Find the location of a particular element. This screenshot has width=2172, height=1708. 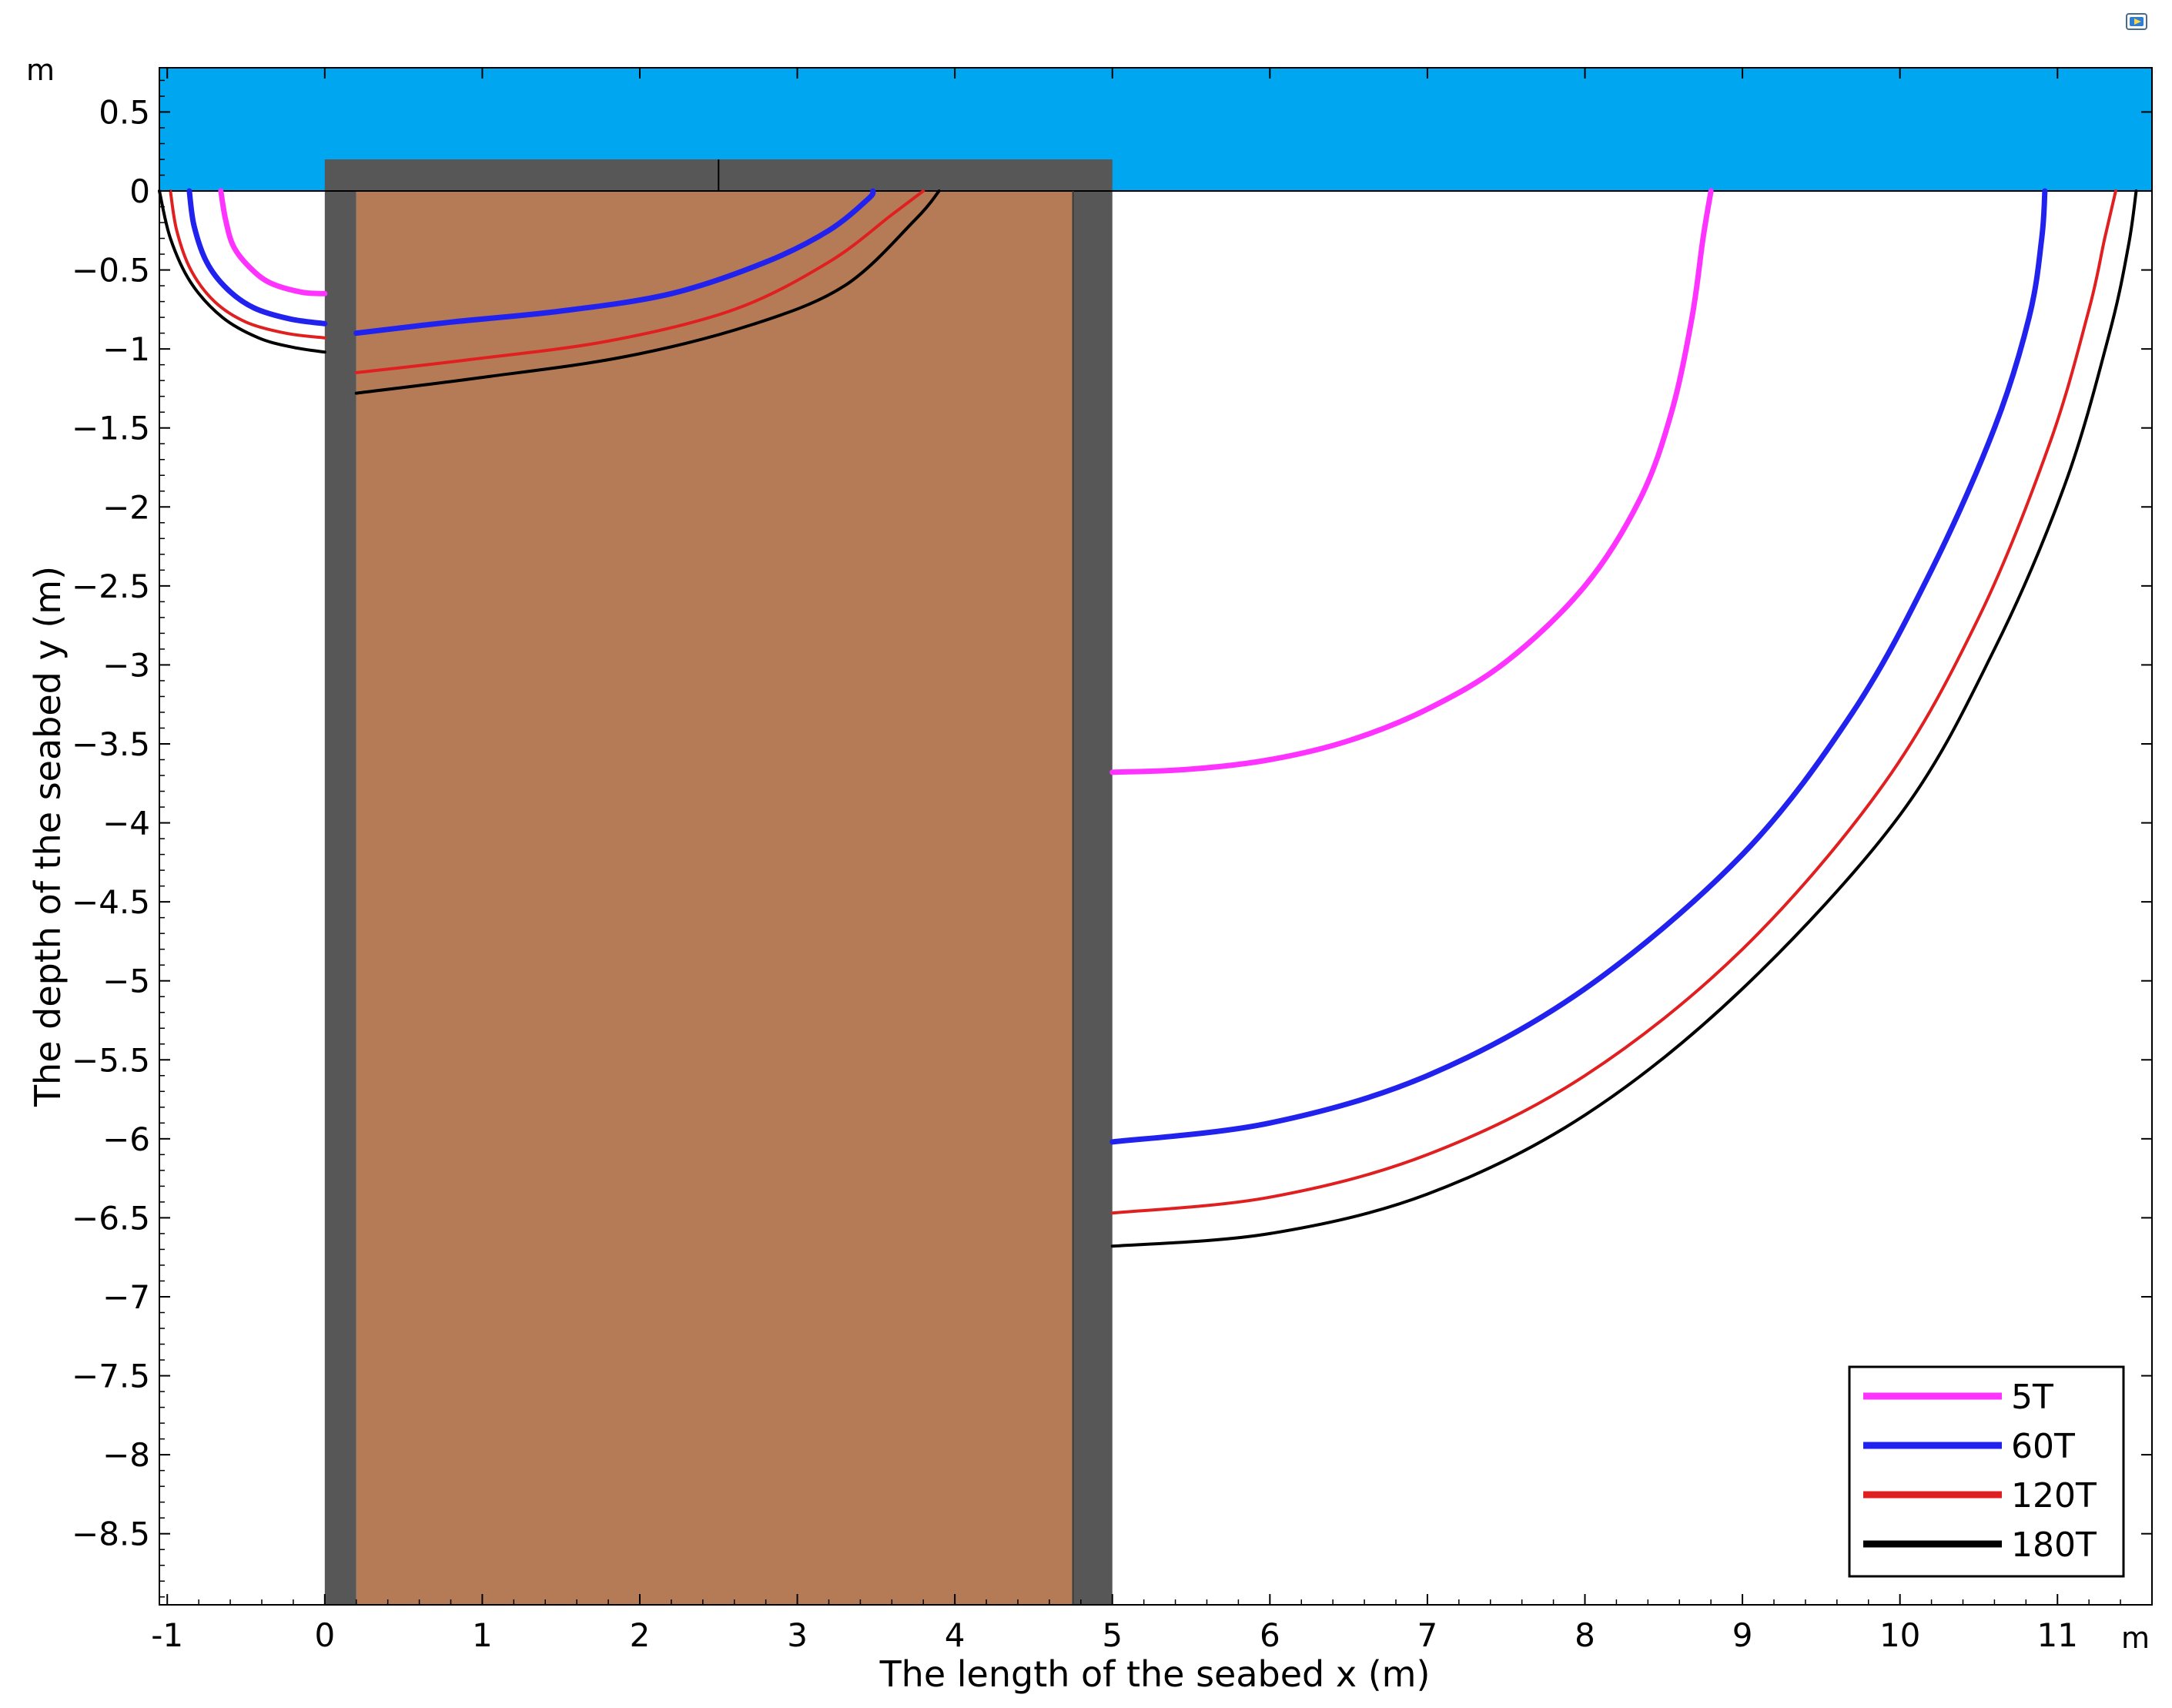

y-tick-label: −4.5 is located at coordinates (111, 902).